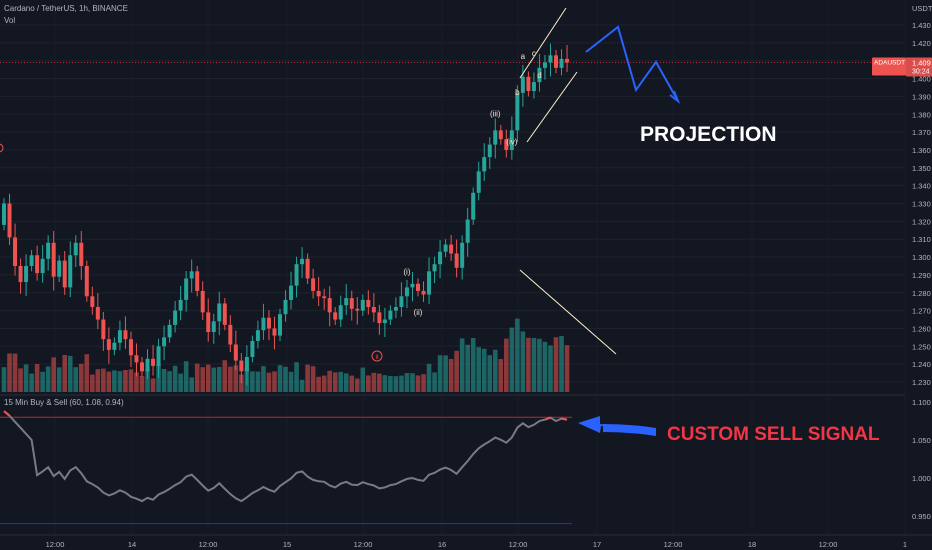 The image size is (932, 550). I want to click on time-tick-label: 16, so click(442, 544).